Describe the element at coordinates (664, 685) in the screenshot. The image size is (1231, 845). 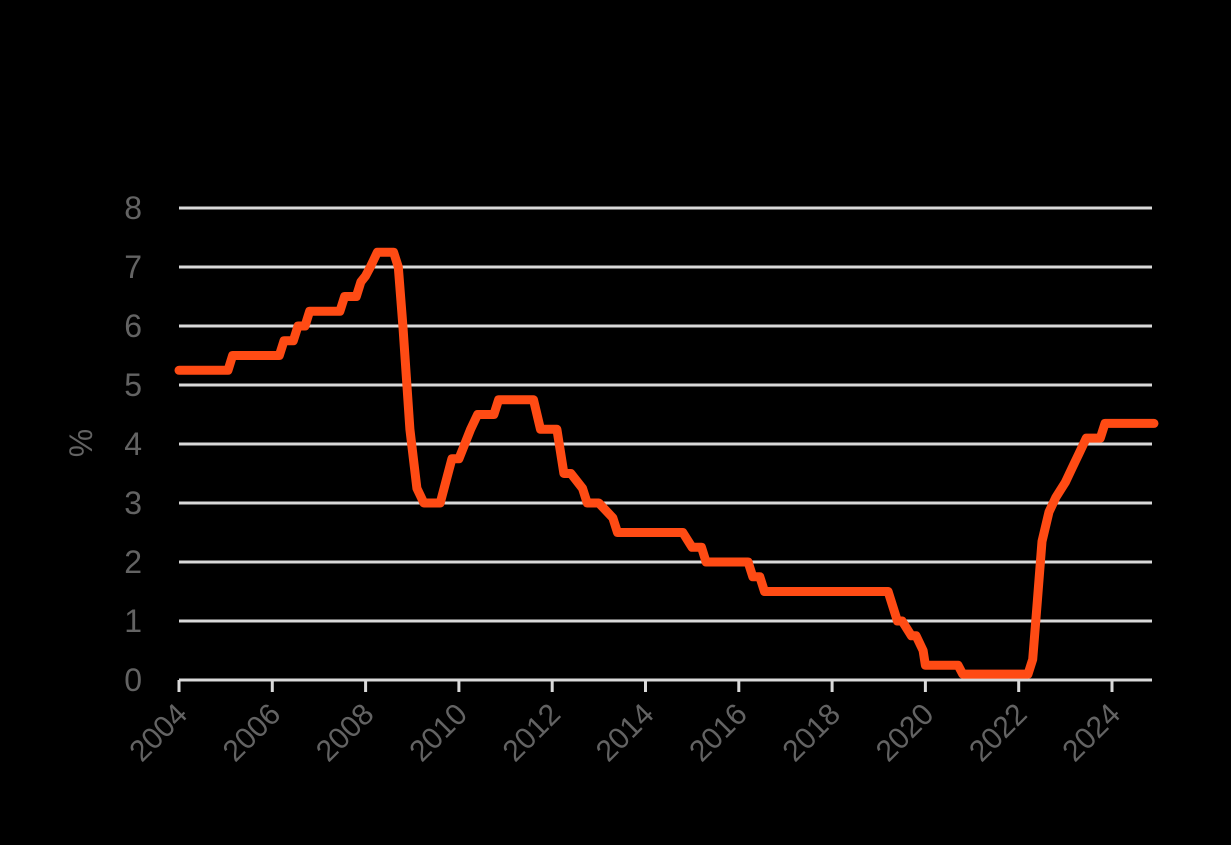
I see `x-axis` at that location.